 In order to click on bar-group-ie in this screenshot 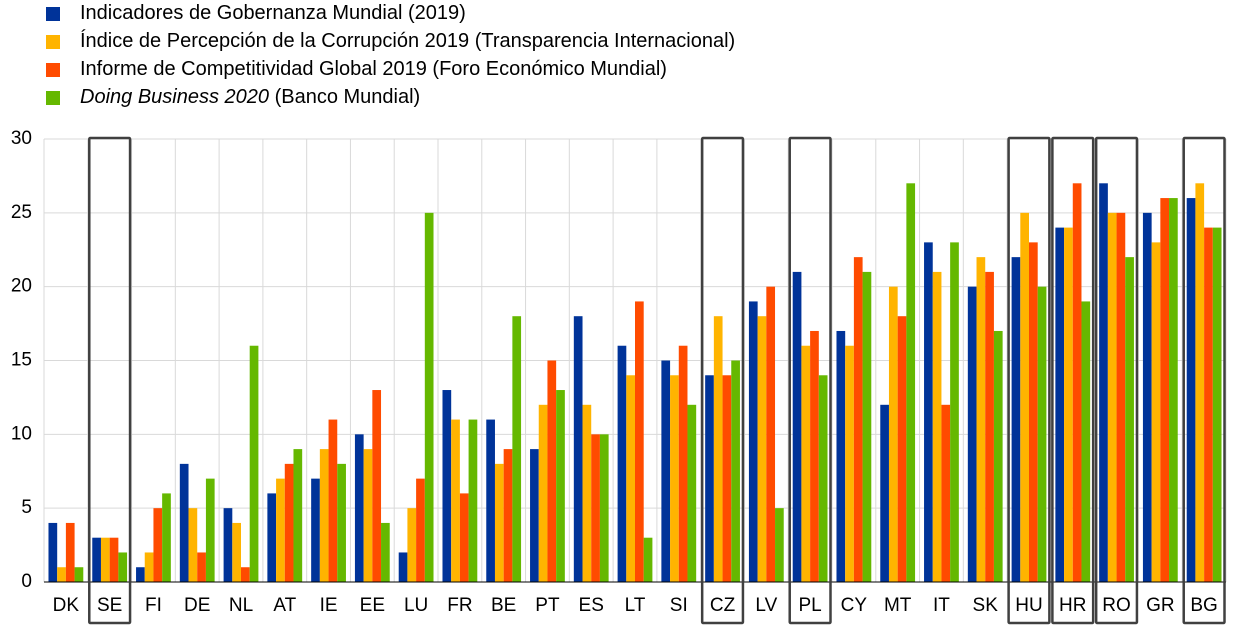, I will do `click(328, 500)`.